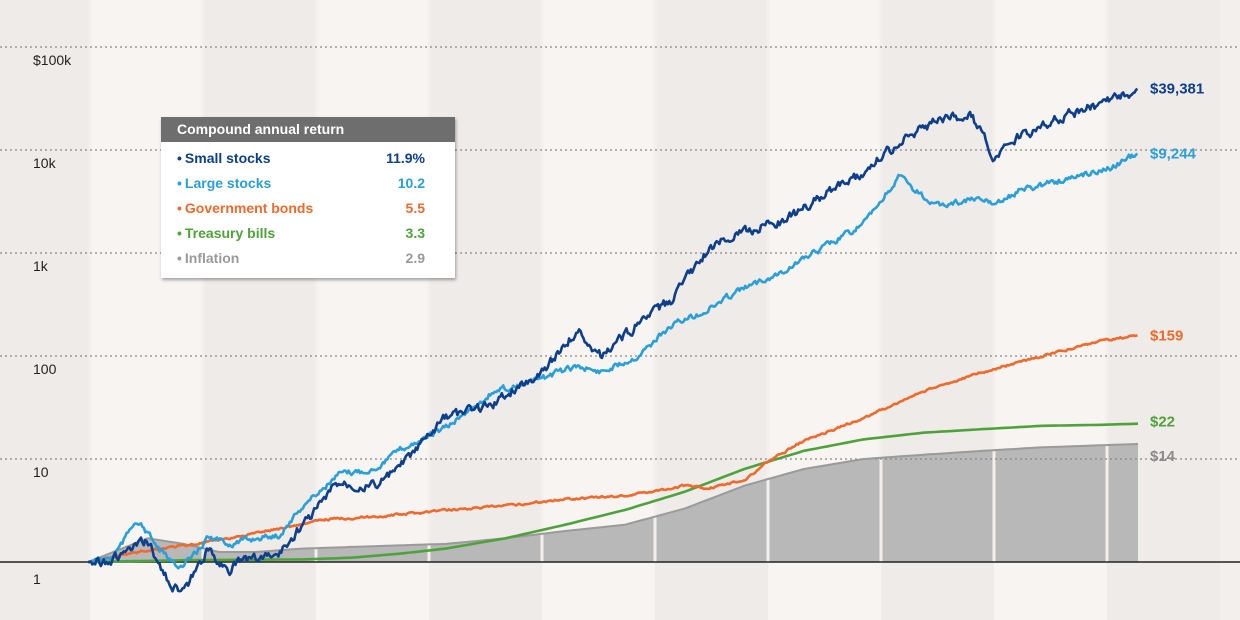  I want to click on end-value-label: $22, so click(1162, 422).